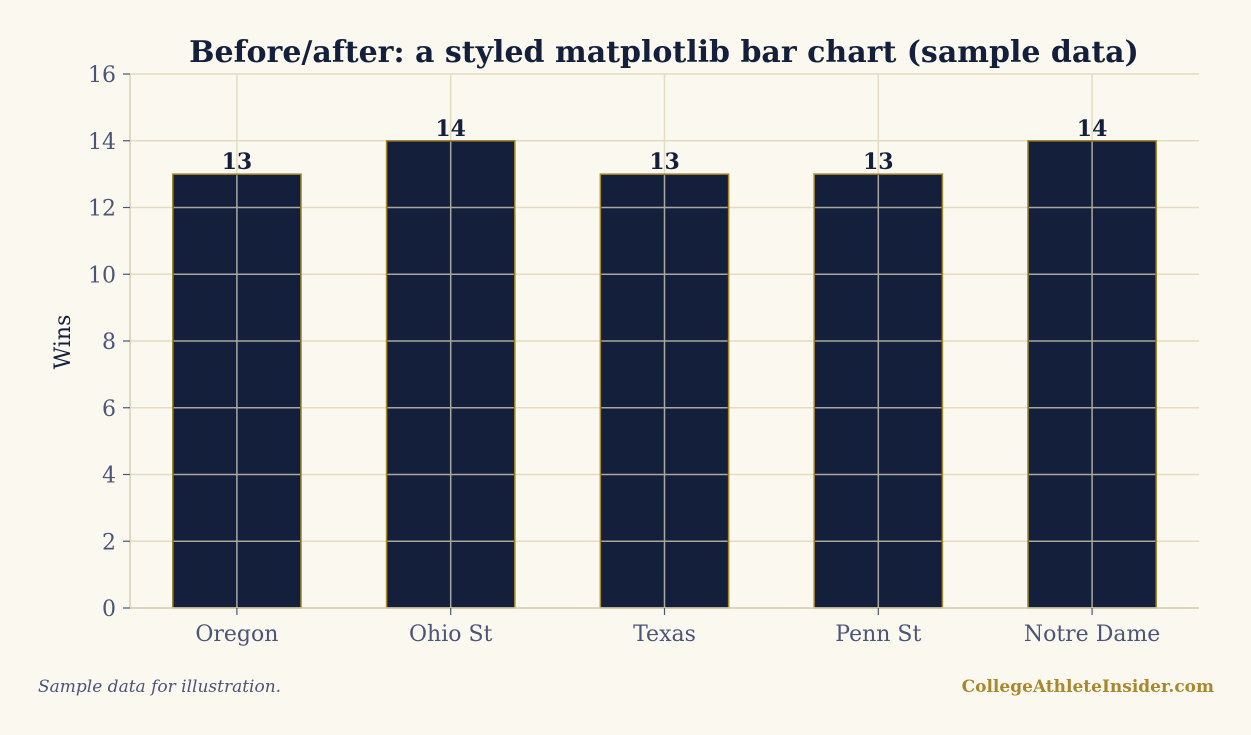 This screenshot has height=735, width=1251. Describe the element at coordinates (664, 634) in the screenshot. I see `x-tick-label: Texas` at that location.